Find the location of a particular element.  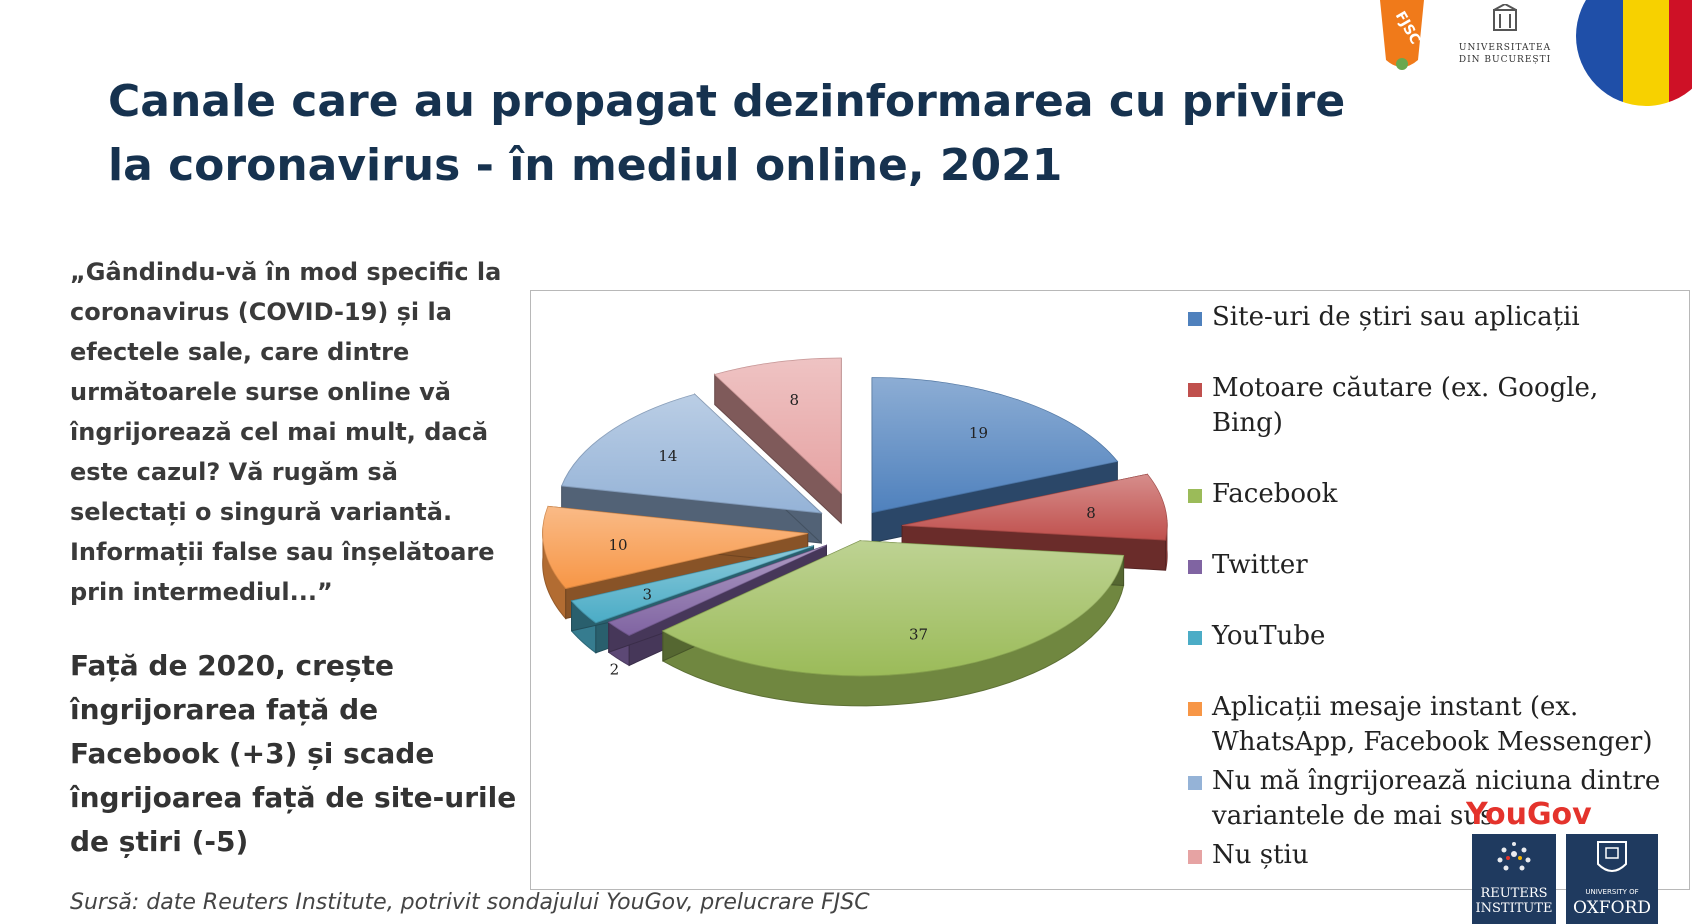

legend-item: Site-uri de știri sau aplicații is located at coordinates (1428, 317).